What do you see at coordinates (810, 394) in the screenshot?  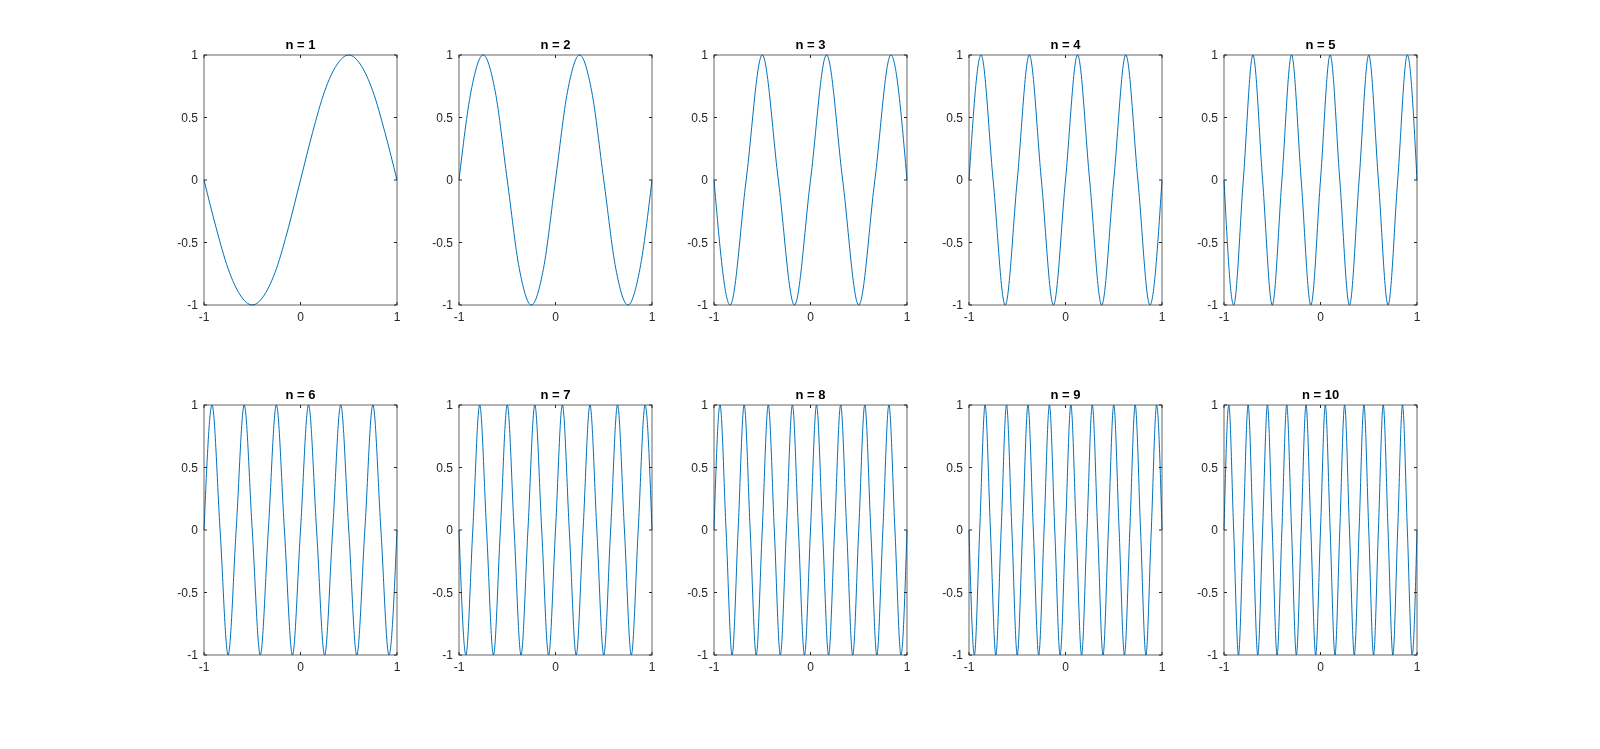 I see `chart-title: n = 8` at bounding box center [810, 394].